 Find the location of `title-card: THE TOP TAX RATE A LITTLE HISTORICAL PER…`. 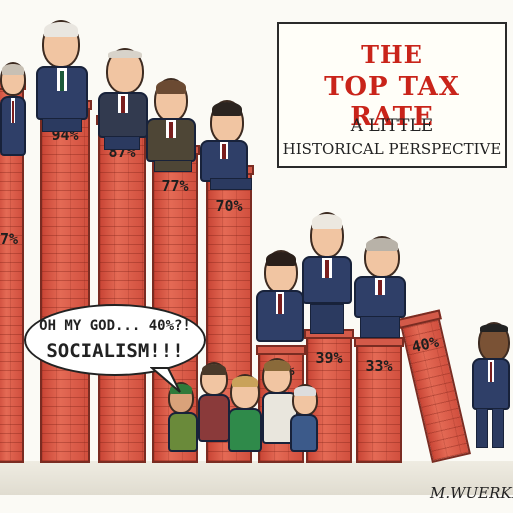

title-card: THE TOP TAX RATE A LITTLE HISTORICAL PER… is located at coordinates (392, 95).